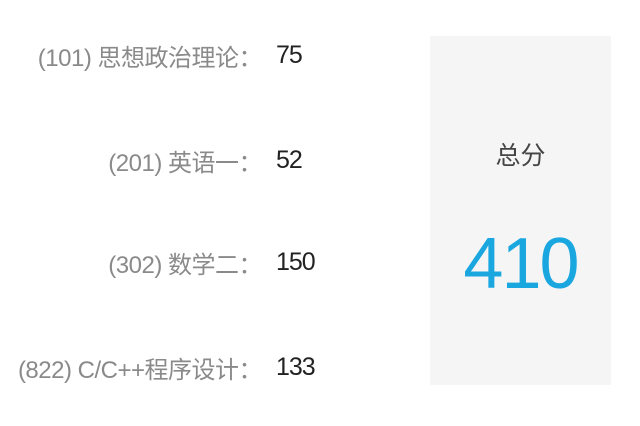  What do you see at coordinates (521, 264) in the screenshot?
I see `total-value: 410` at bounding box center [521, 264].